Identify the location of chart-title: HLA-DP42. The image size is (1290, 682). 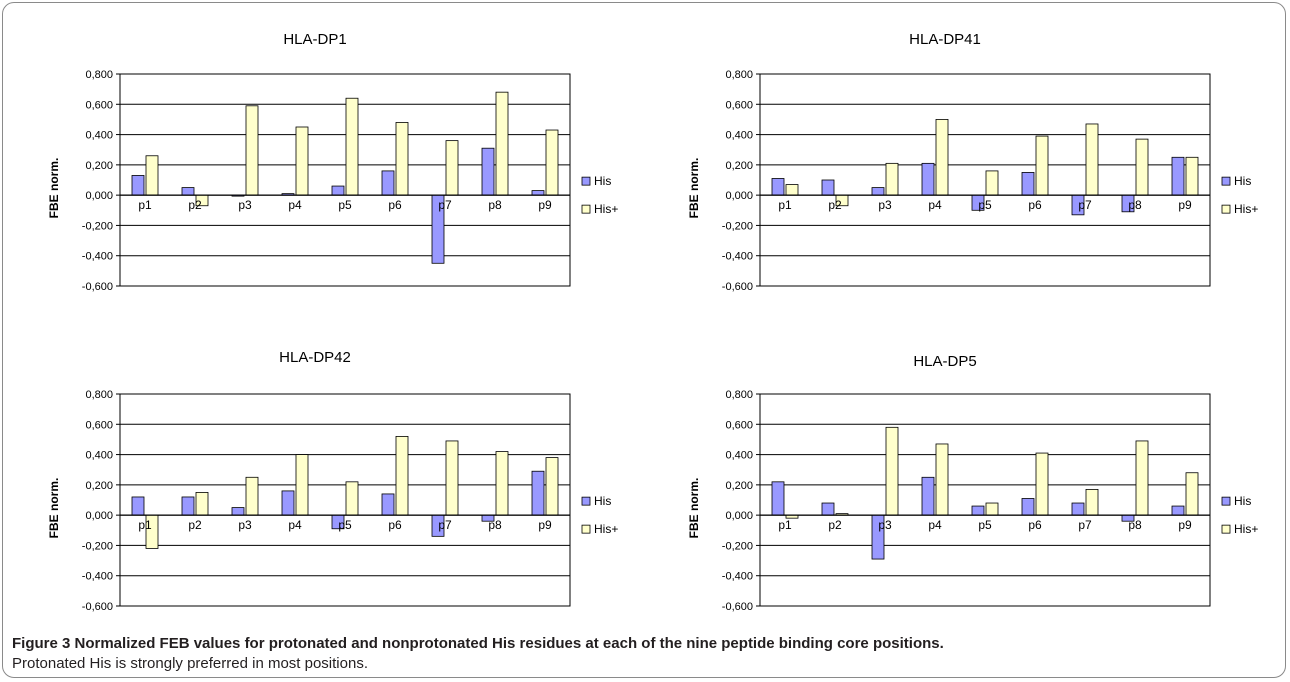
(315, 357).